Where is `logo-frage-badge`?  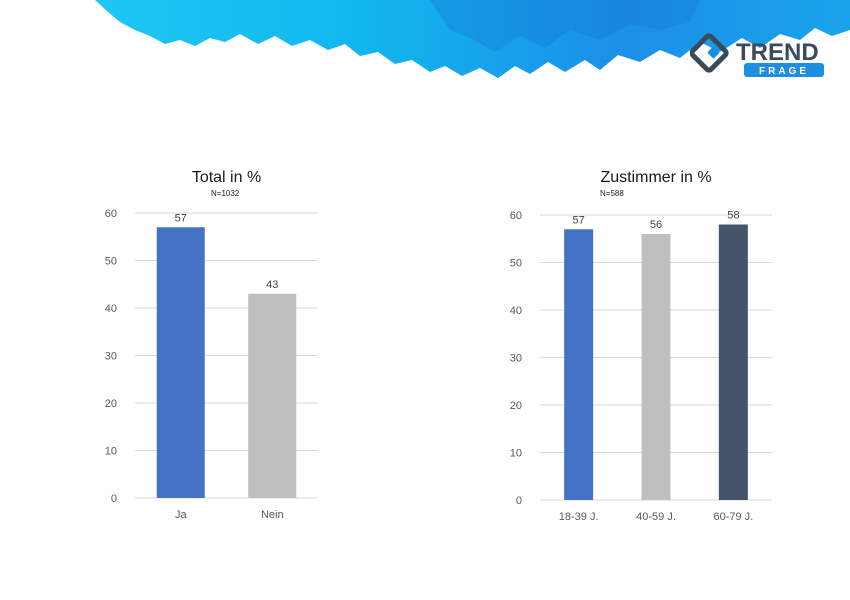
logo-frage-badge is located at coordinates (784, 70).